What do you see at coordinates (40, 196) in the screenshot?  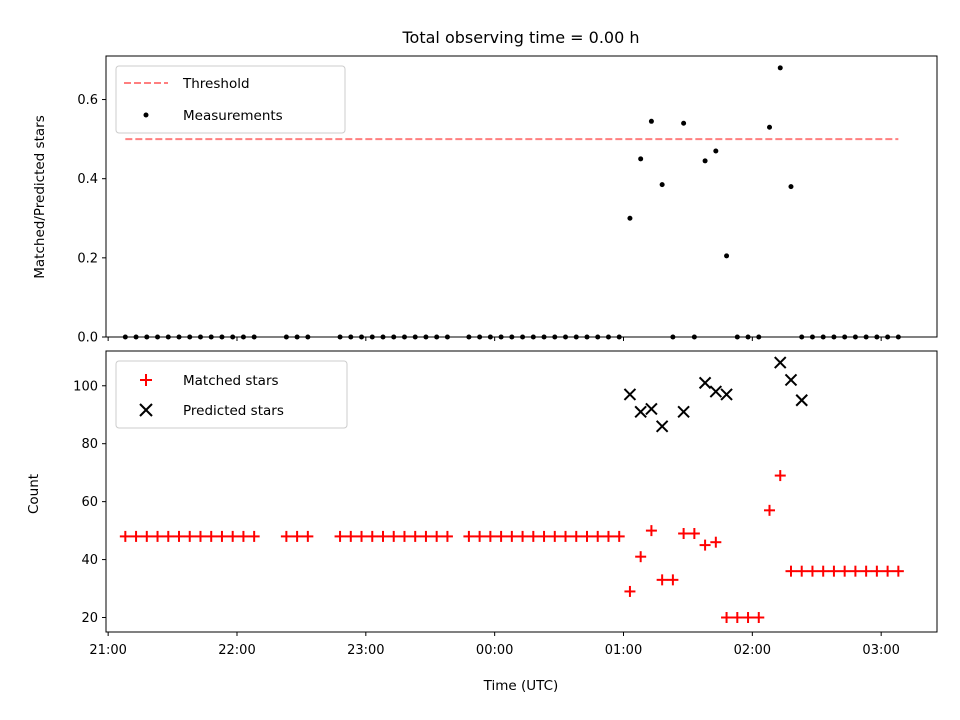 I see `top-y-axis-label: Matched/Predicted stars` at bounding box center [40, 196].